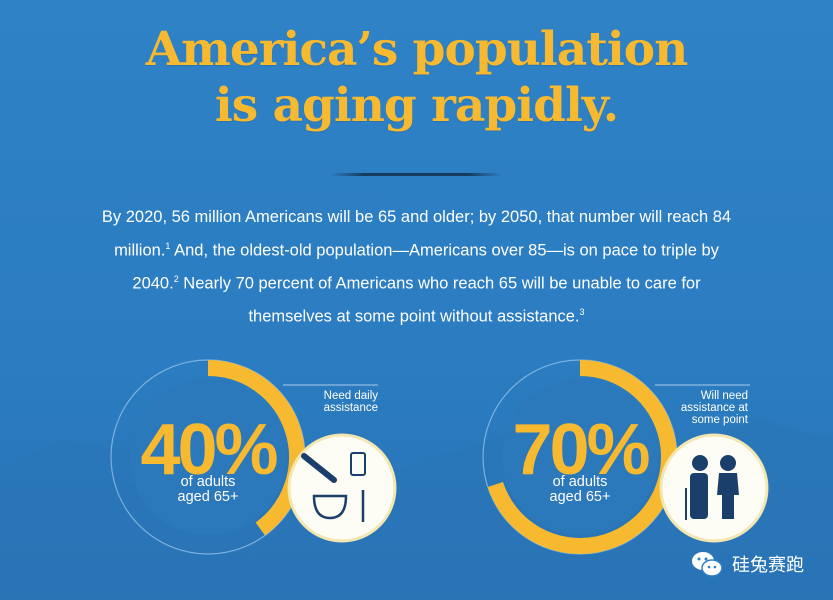  Describe the element at coordinates (330, 507) in the screenshot. I see `bowl-icon` at that location.